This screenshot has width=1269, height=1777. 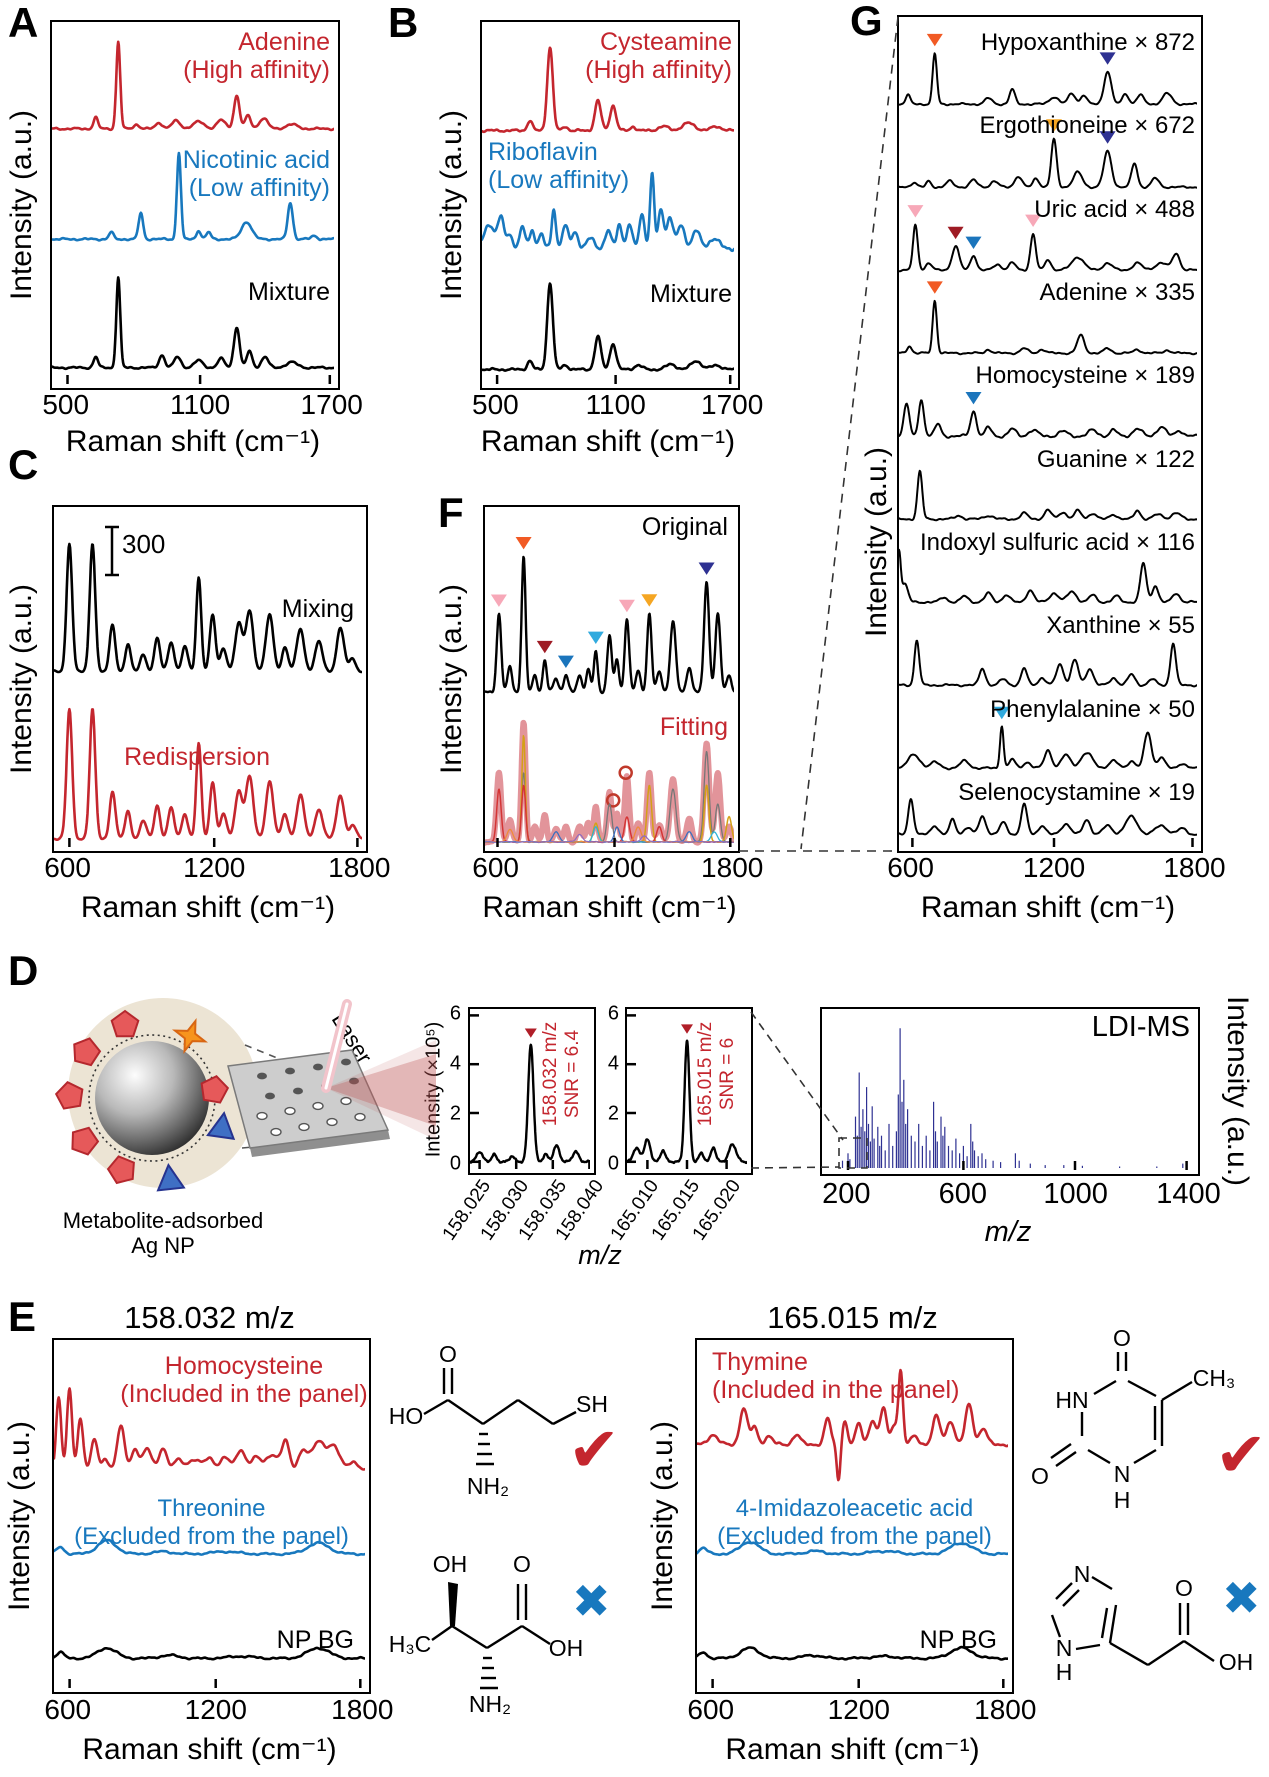 I want to click on g-row-label-indoxyl-sulfuric-acid: Indoxyl sulfuric acid × 116, so click(x=1057, y=542).